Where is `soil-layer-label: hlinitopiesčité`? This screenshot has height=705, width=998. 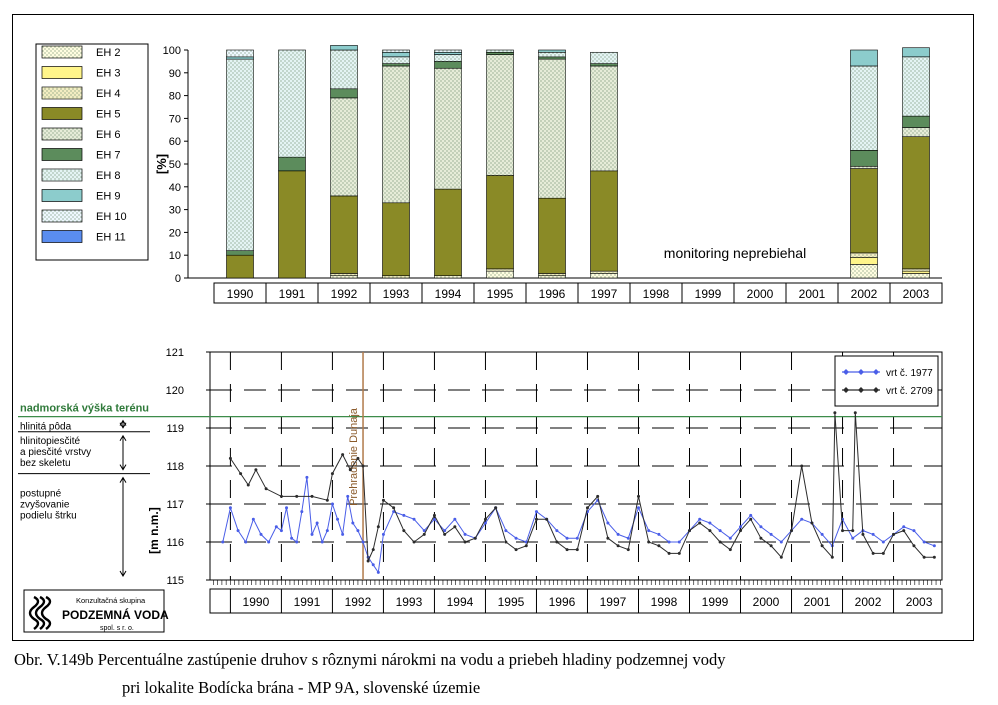 soil-layer-label: hlinitopiesčité is located at coordinates (50, 441).